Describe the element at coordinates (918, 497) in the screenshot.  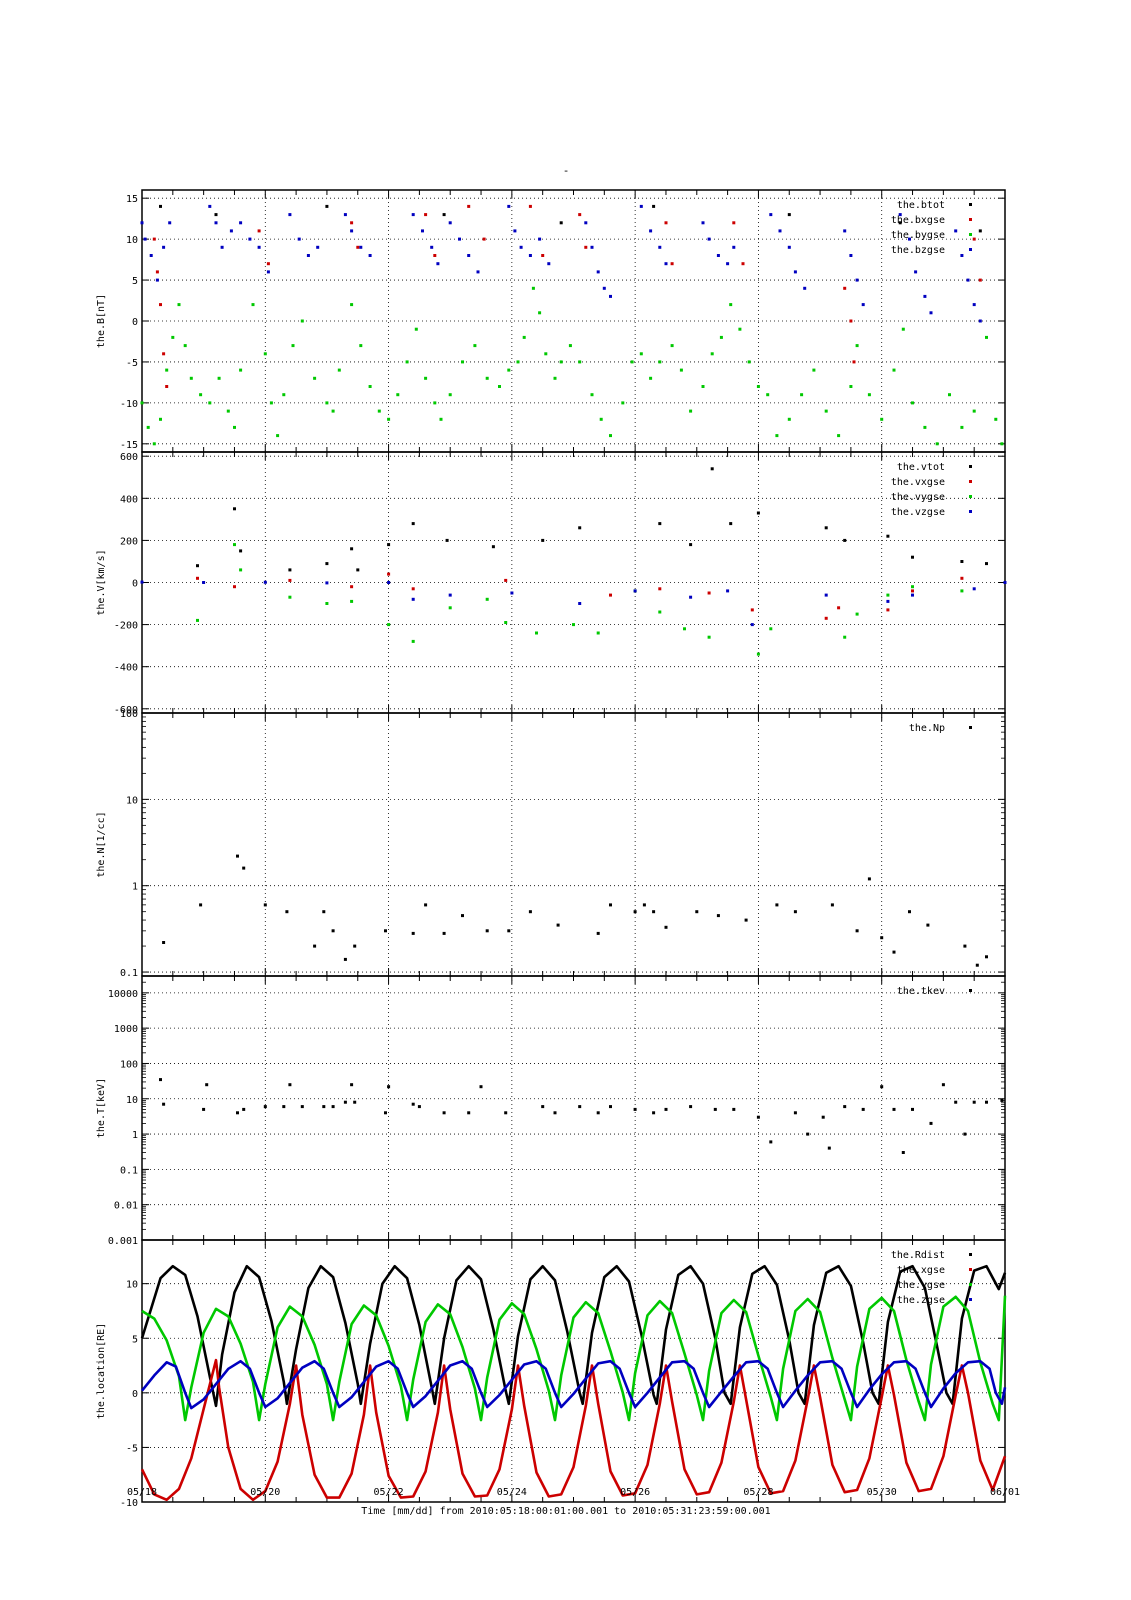
I see `legend-label: the.vygse` at that location.